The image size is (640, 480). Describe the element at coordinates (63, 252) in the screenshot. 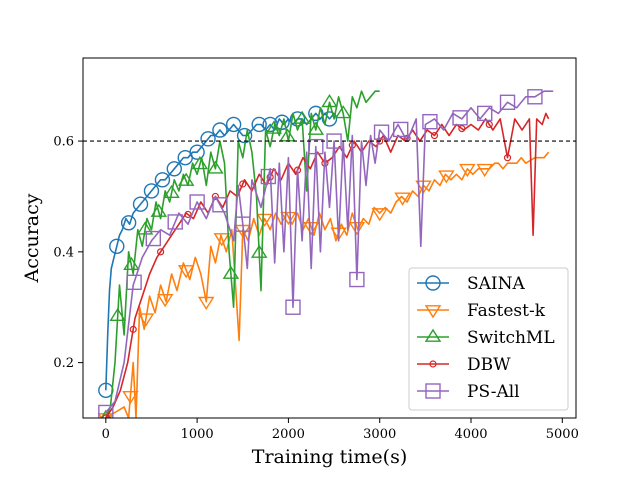

I see `y-tick-label: 0.4` at that location.